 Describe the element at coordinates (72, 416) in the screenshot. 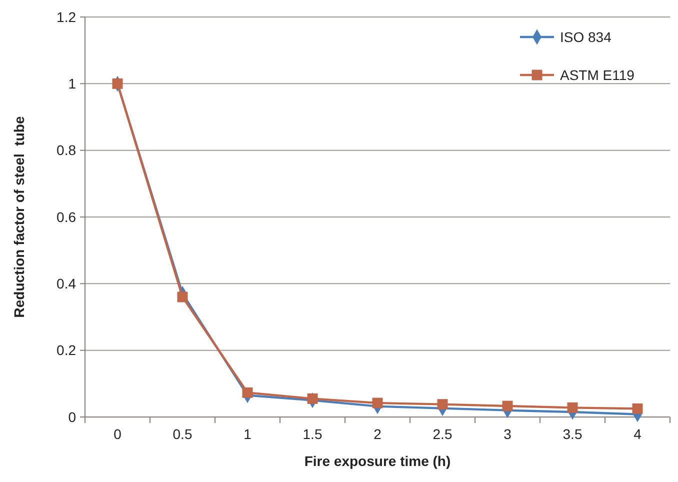

I see `y-tick-label: 0` at that location.